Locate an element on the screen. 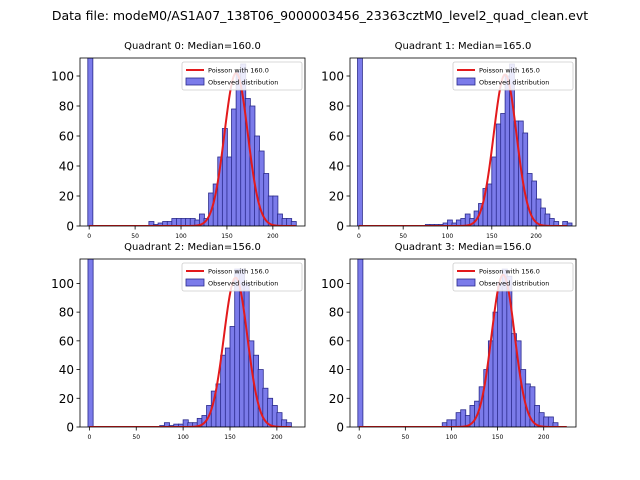  subplot-title: Quadrant 1: Median=165.0 is located at coordinates (463, 46).